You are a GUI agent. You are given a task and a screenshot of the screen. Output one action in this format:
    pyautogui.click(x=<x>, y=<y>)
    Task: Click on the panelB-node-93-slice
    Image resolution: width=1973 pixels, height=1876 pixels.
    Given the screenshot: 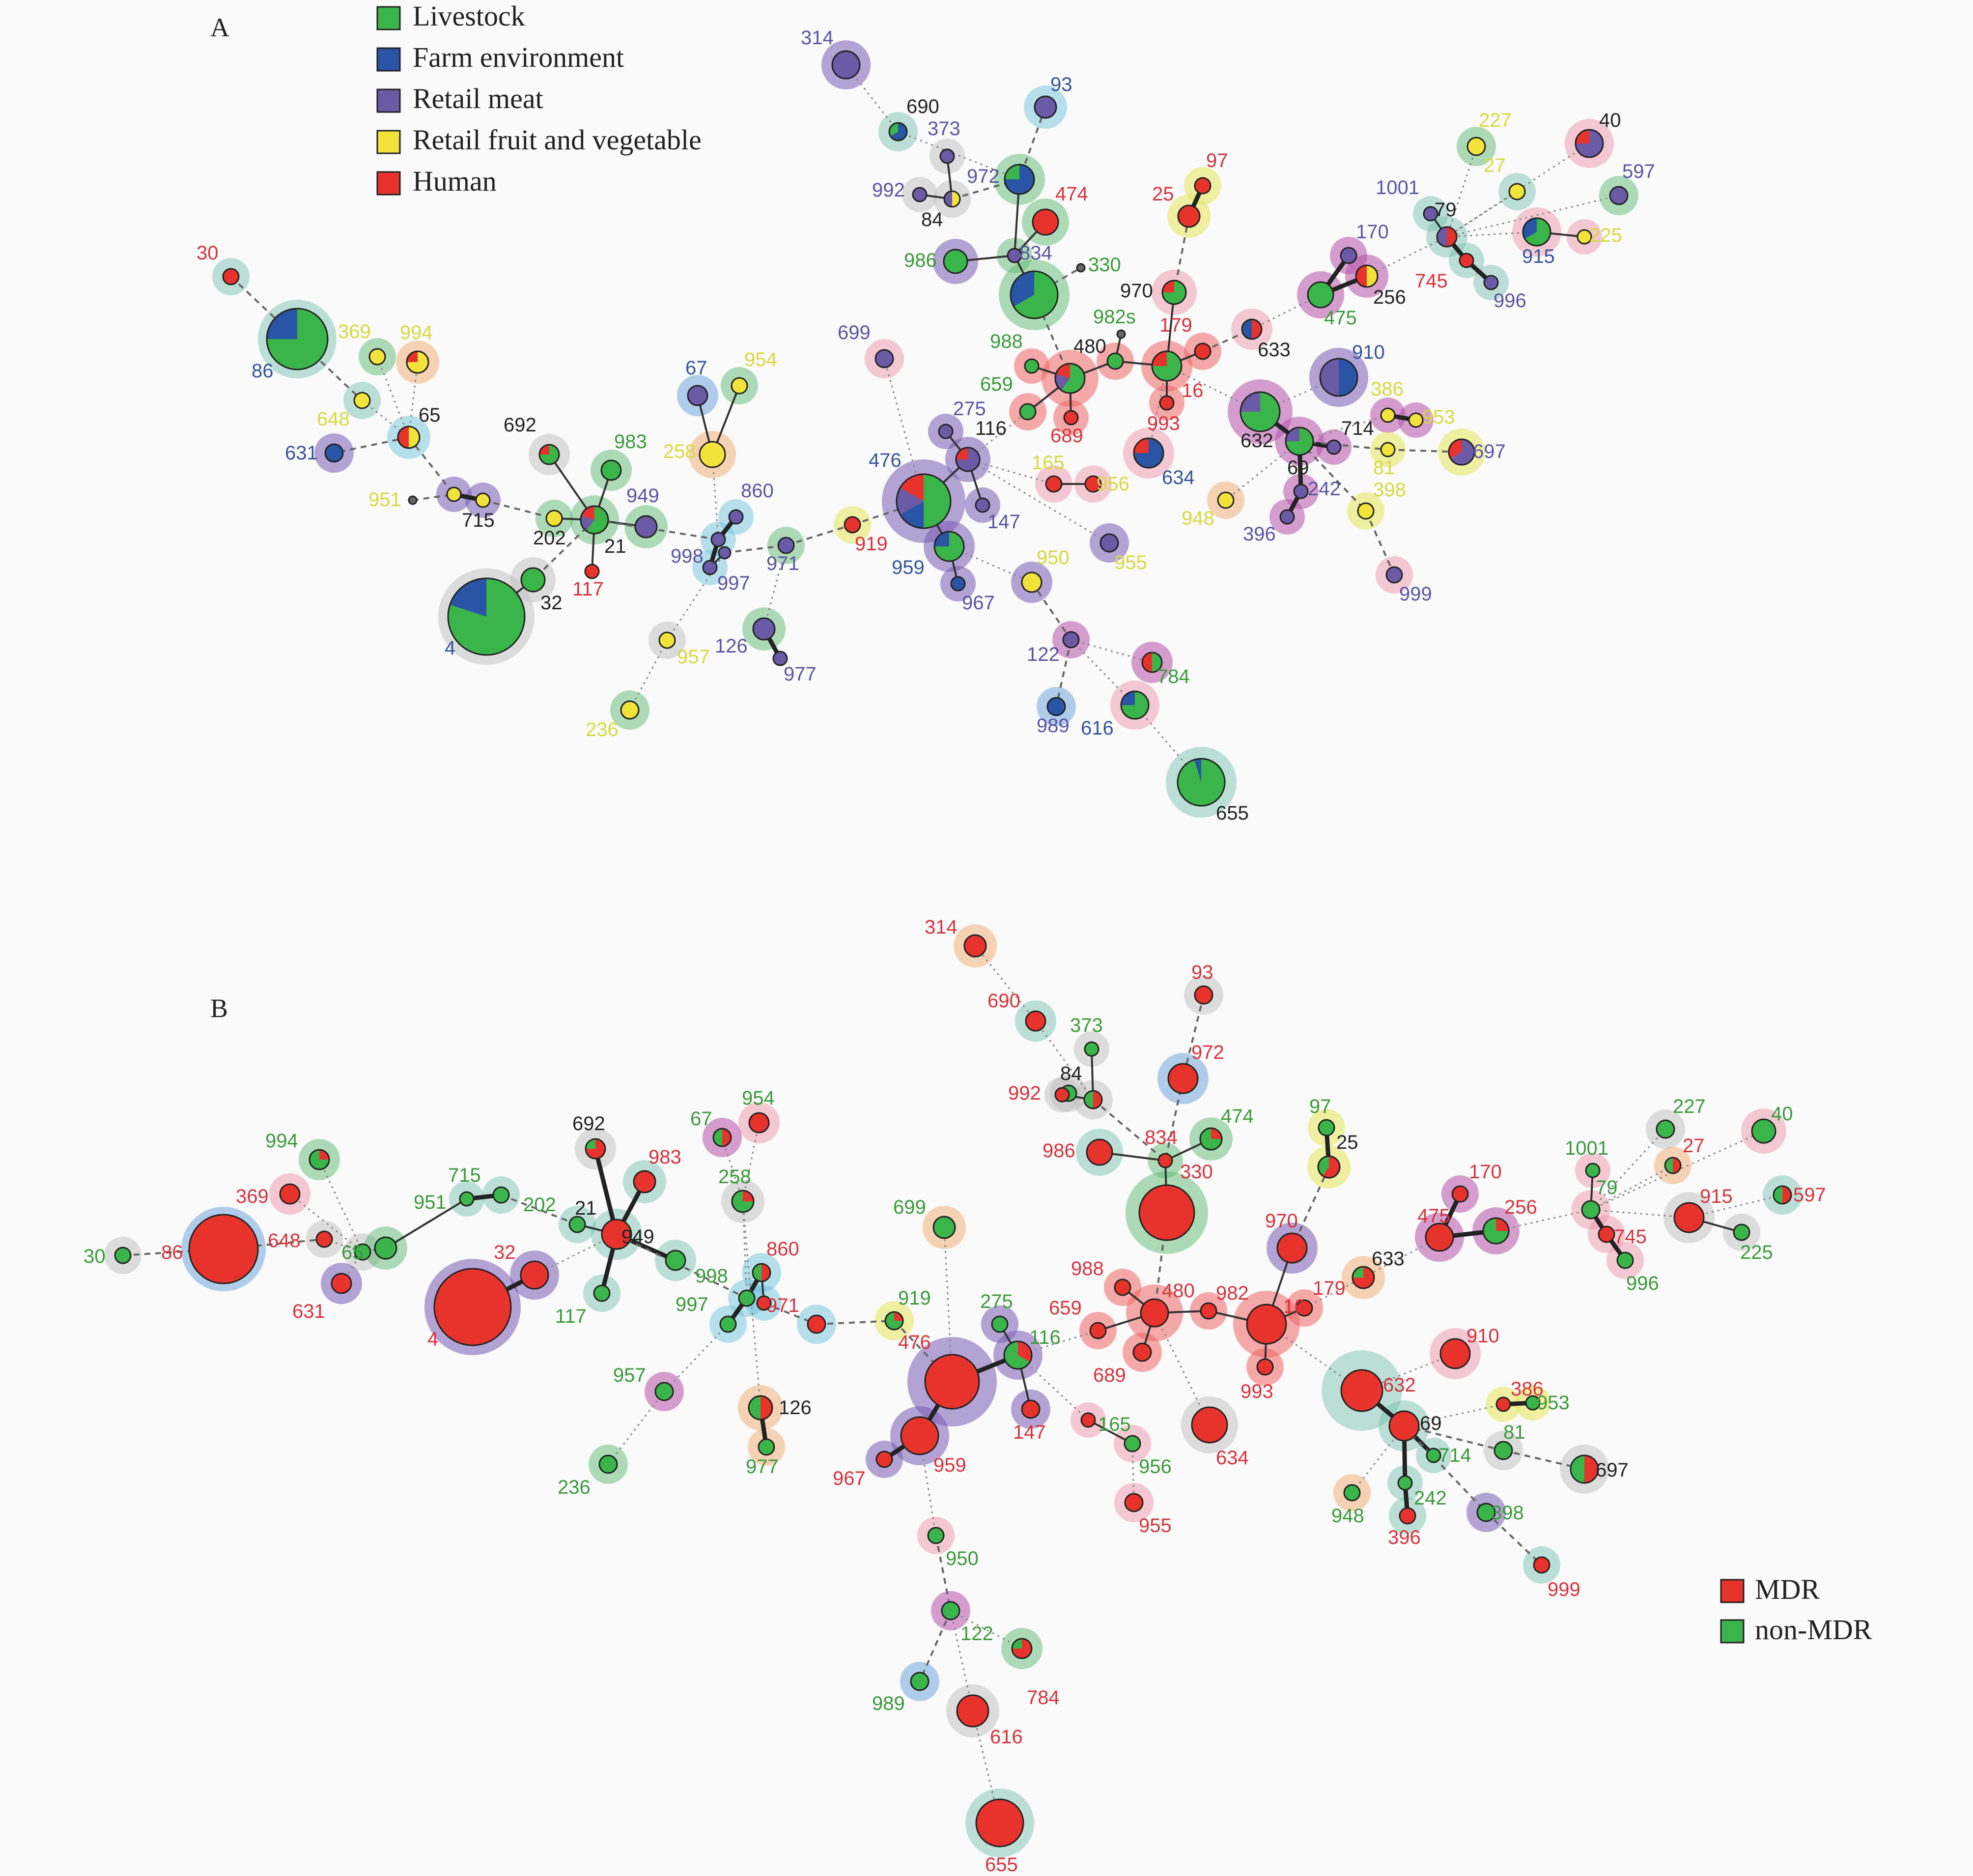 What is the action you would take?
    pyautogui.click(x=1203, y=995)
    